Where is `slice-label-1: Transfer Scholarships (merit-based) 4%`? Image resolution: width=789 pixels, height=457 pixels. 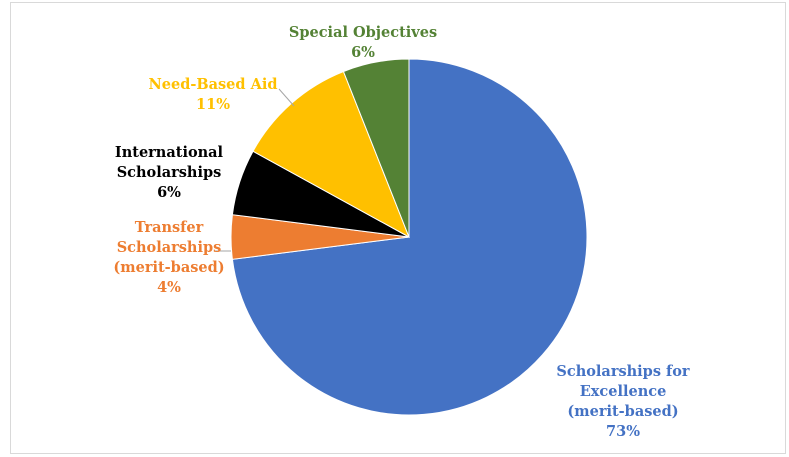
slice-label-1: Transfer Scholarships (merit-based) 4% is located at coordinates (168, 257).